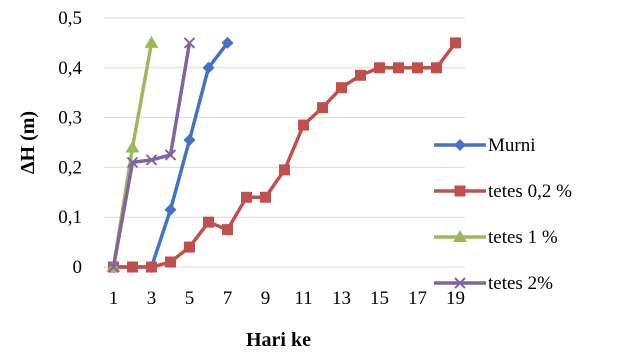 Image resolution: width=624 pixels, height=358 pixels. Describe the element at coordinates (530, 191) in the screenshot. I see `legend-label: tetes 0,2 %` at that location.